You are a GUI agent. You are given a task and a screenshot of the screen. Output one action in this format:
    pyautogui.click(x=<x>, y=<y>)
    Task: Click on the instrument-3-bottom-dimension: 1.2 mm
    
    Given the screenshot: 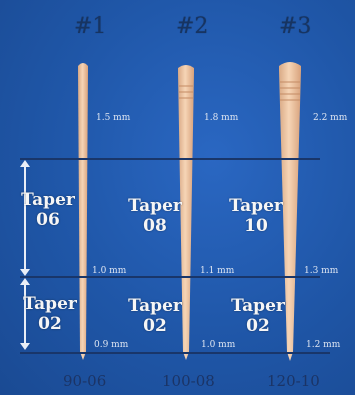 What is the action you would take?
    pyautogui.click(x=323, y=345)
    